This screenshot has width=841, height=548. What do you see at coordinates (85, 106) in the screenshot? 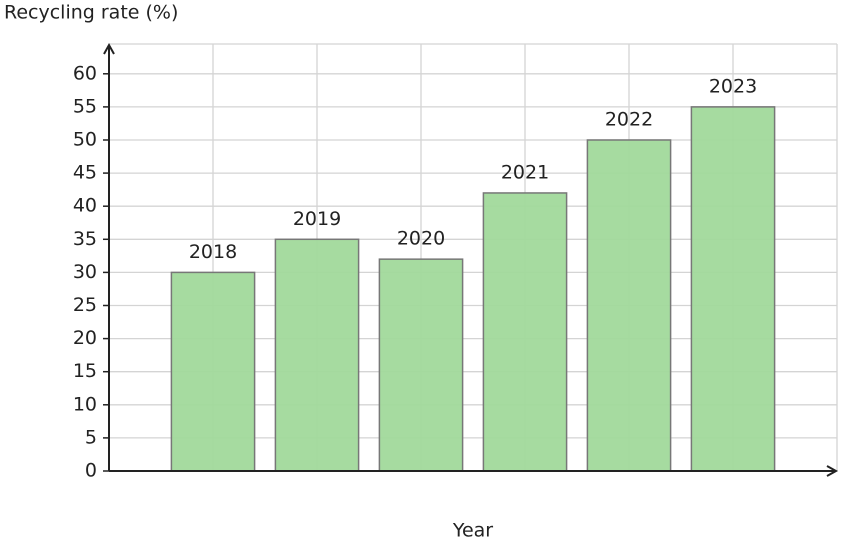
I see `y-tick-label: 55` at bounding box center [85, 106].